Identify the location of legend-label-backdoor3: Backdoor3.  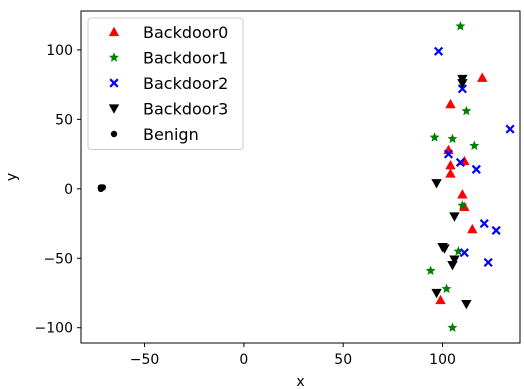
(185, 109).